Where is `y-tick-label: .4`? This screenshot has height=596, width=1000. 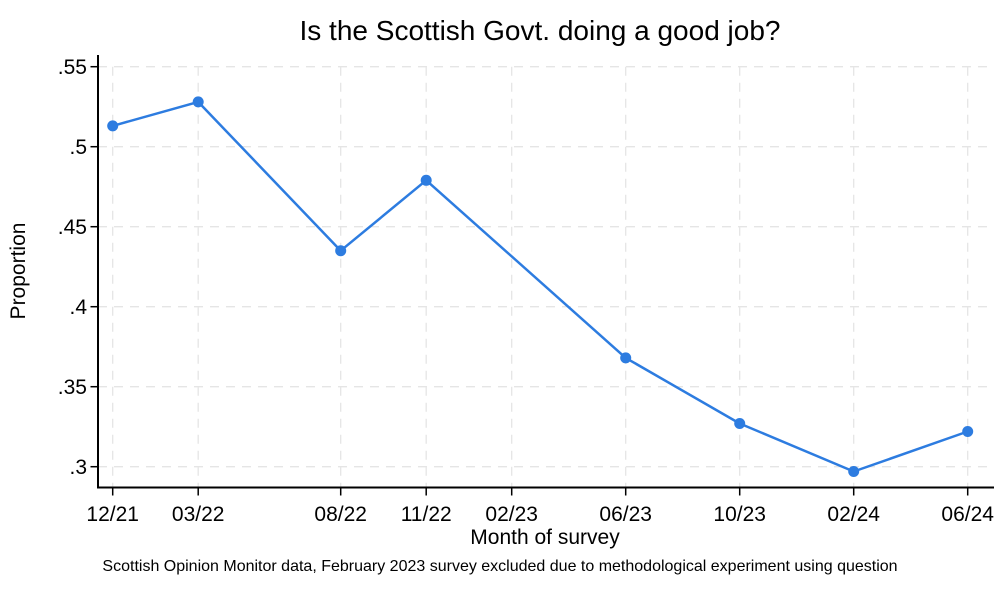
y-tick-label: .4 is located at coordinates (78, 307).